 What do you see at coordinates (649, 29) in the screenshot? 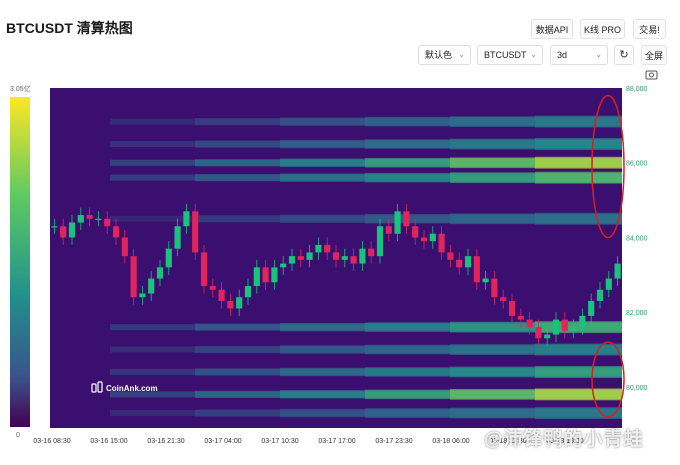
I see `trade-button: 交易!` at bounding box center [649, 29].